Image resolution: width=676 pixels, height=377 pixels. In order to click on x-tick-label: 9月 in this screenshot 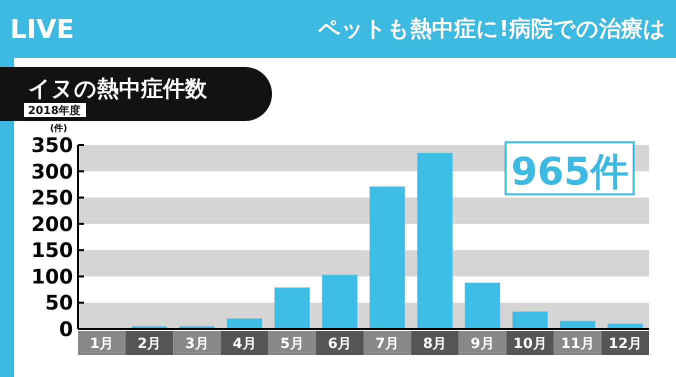, I will do `click(482, 344)`.